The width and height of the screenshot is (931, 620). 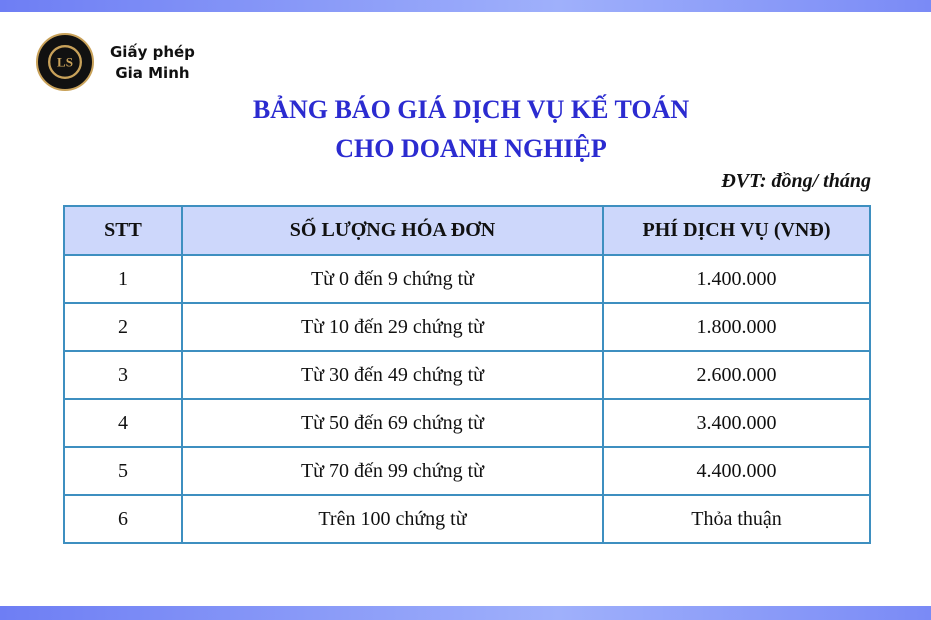 What do you see at coordinates (152, 63) in the screenshot?
I see `brand-name: Giấy phép Gia Minh` at bounding box center [152, 63].